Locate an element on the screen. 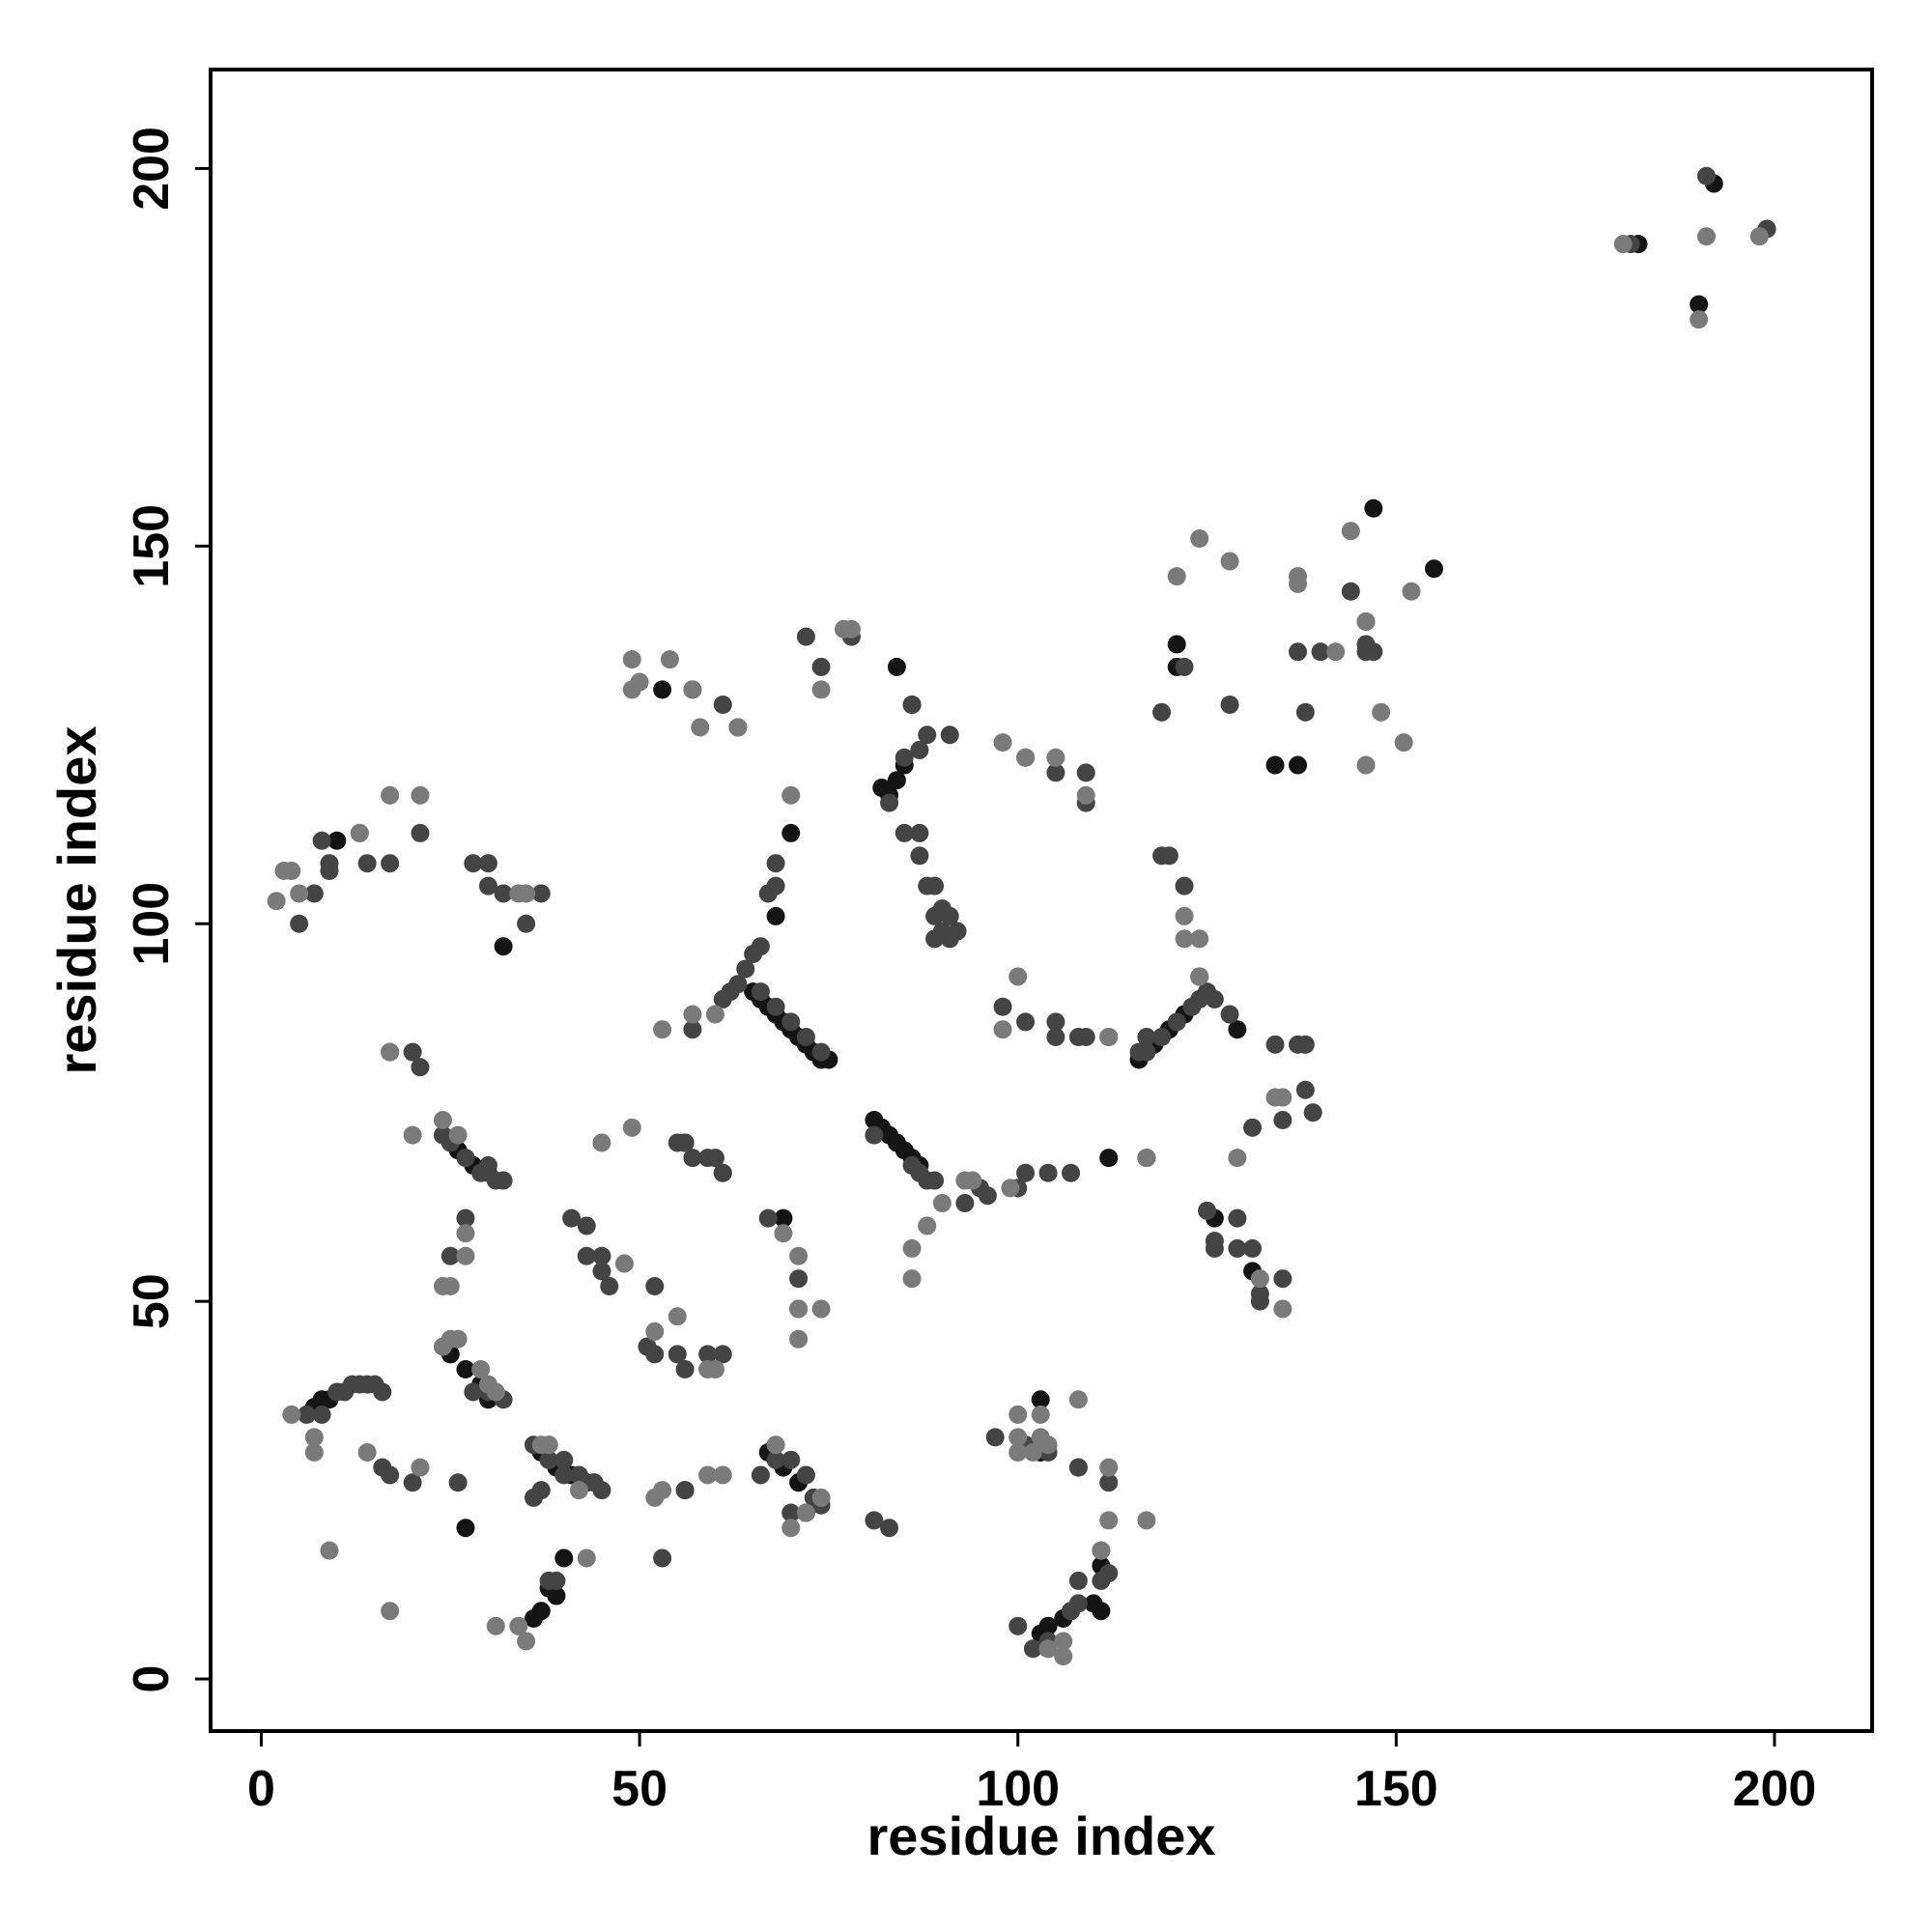 The height and width of the screenshot is (1932, 1932). y-tick-label: 150 is located at coordinates (152, 546).